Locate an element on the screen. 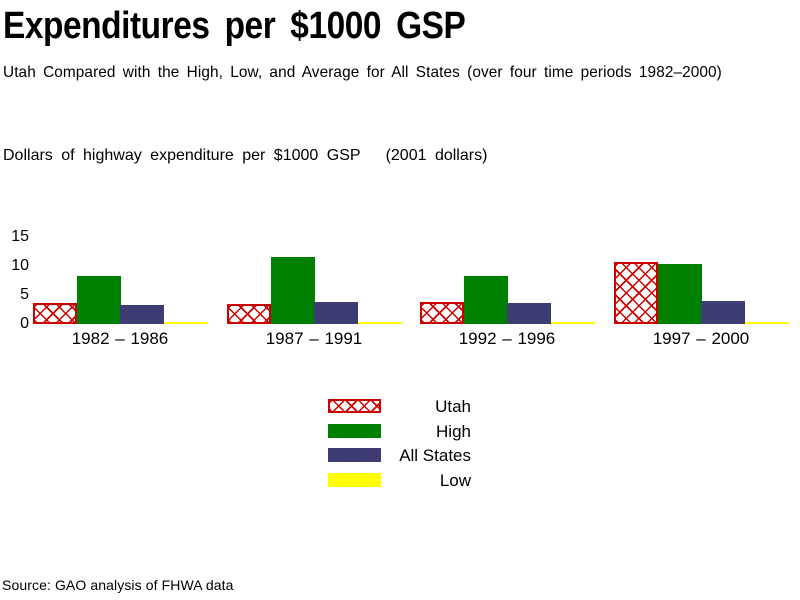 The width and height of the screenshot is (800, 600). bar-high-group4 is located at coordinates (680, 294).